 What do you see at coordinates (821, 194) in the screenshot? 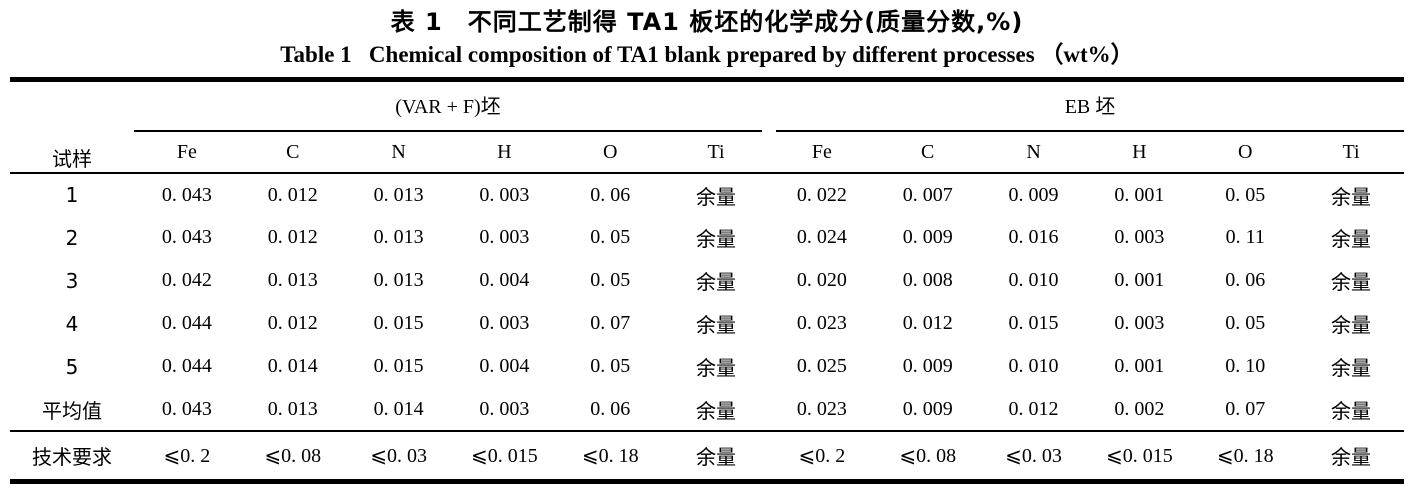
I see `table-cell: 0. 022` at bounding box center [821, 194].